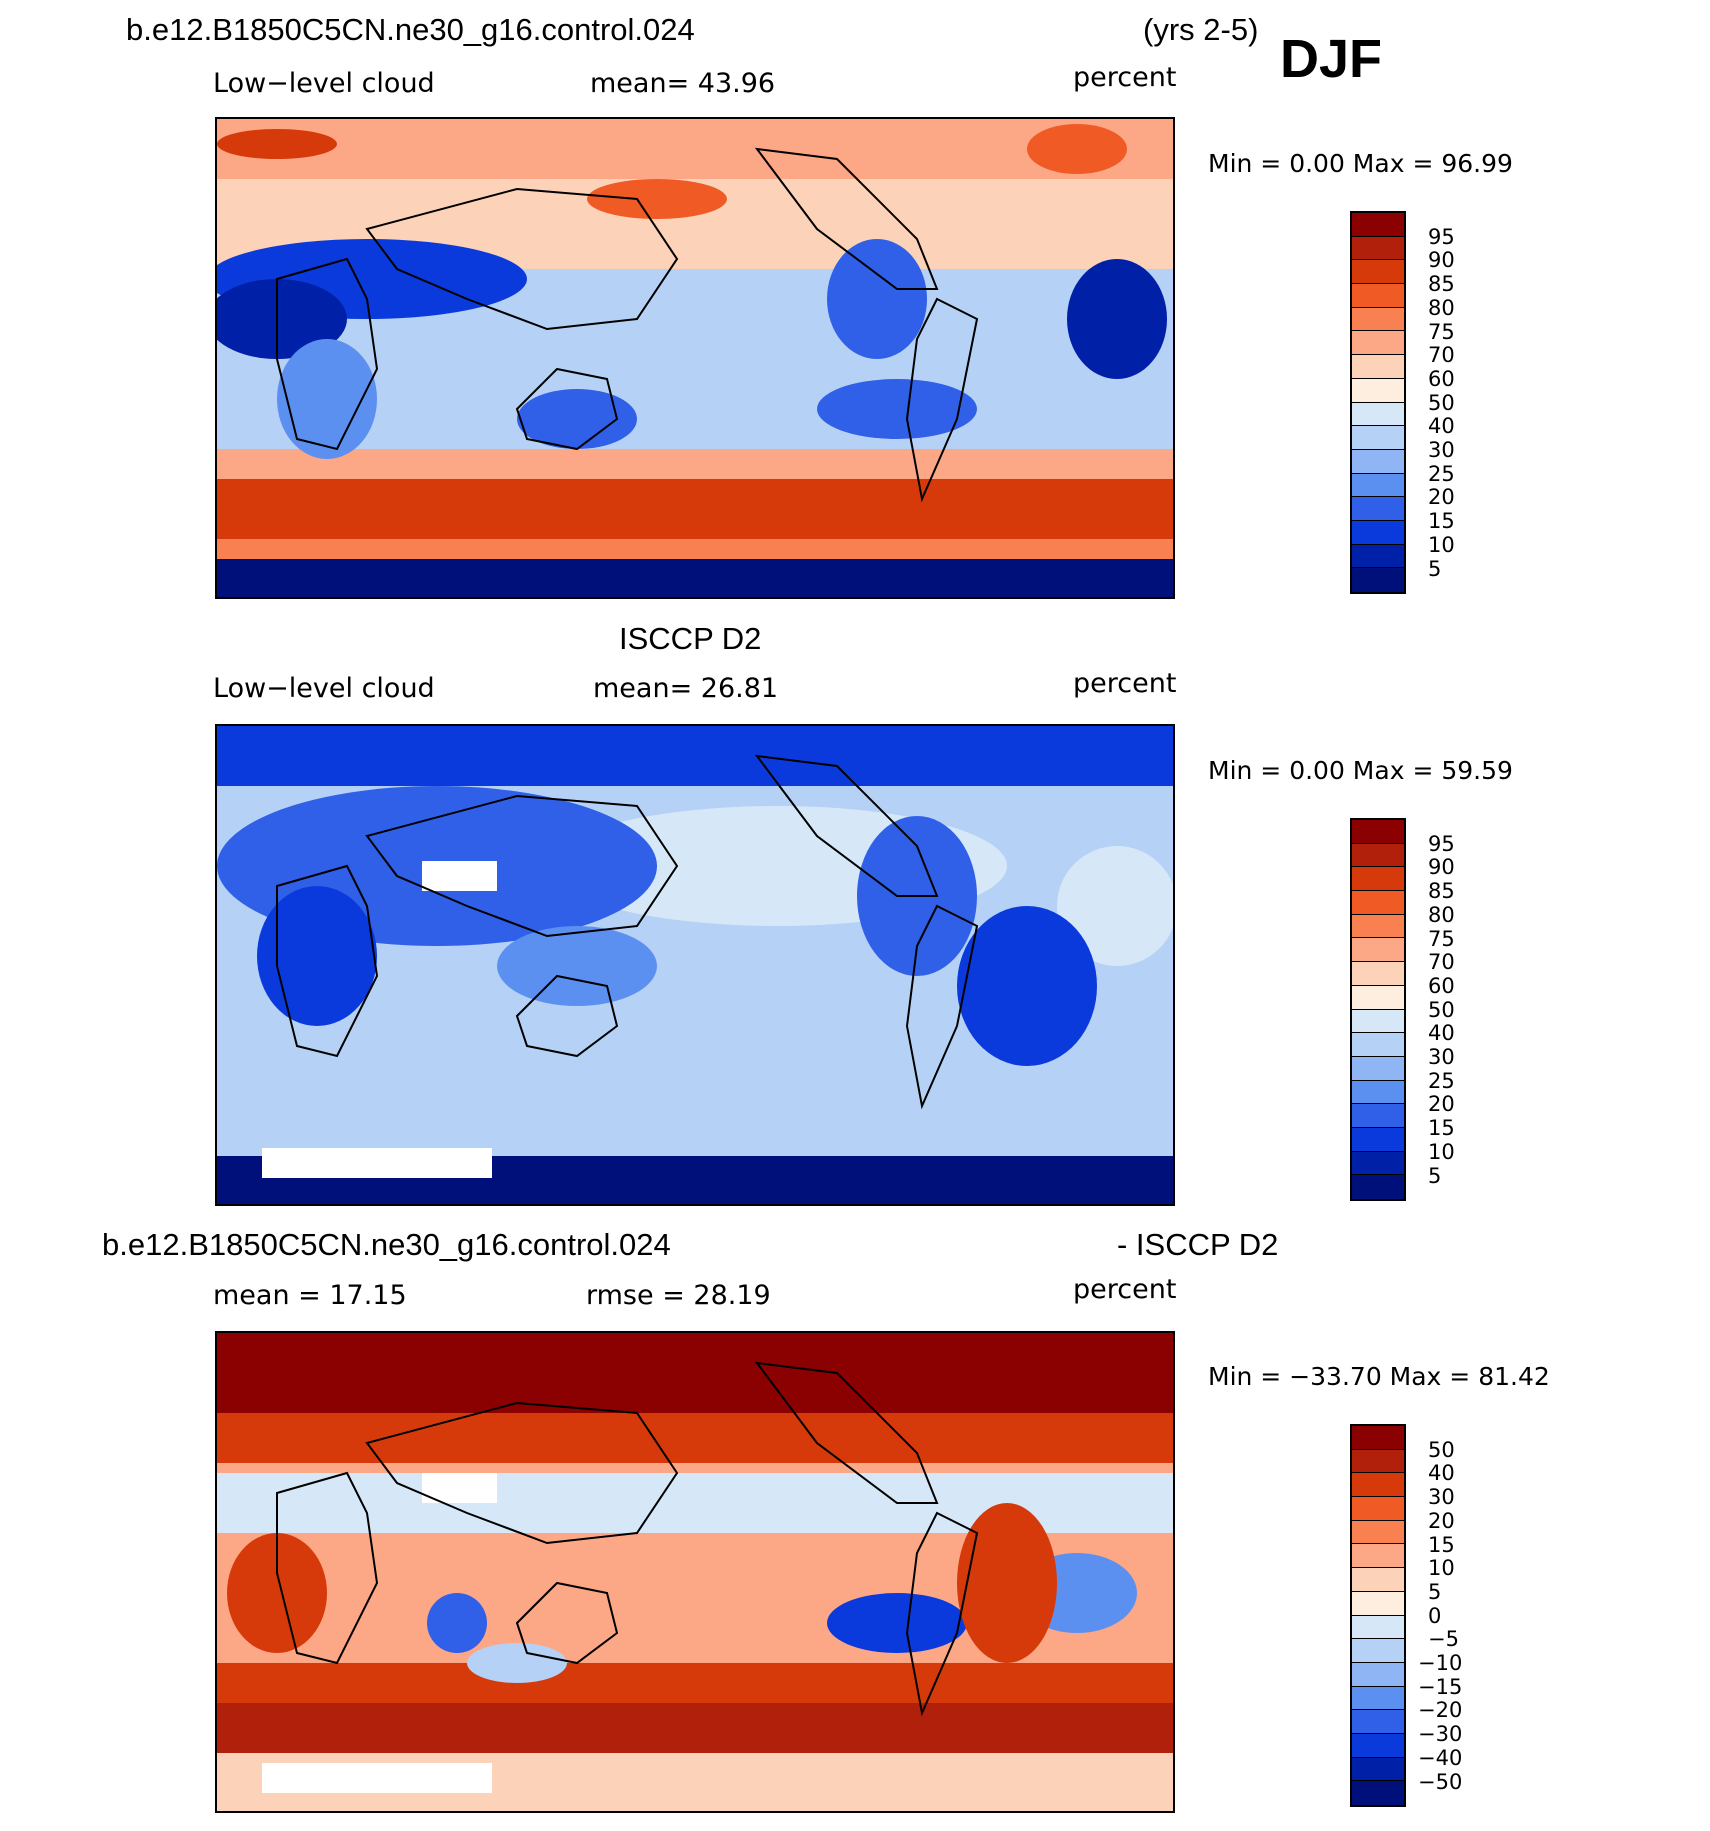 Image resolution: width=1710 pixels, height=1831 pixels. Describe the element at coordinates (1440, 1757) in the screenshot. I see `colorbar-tick-label: −40` at that location.